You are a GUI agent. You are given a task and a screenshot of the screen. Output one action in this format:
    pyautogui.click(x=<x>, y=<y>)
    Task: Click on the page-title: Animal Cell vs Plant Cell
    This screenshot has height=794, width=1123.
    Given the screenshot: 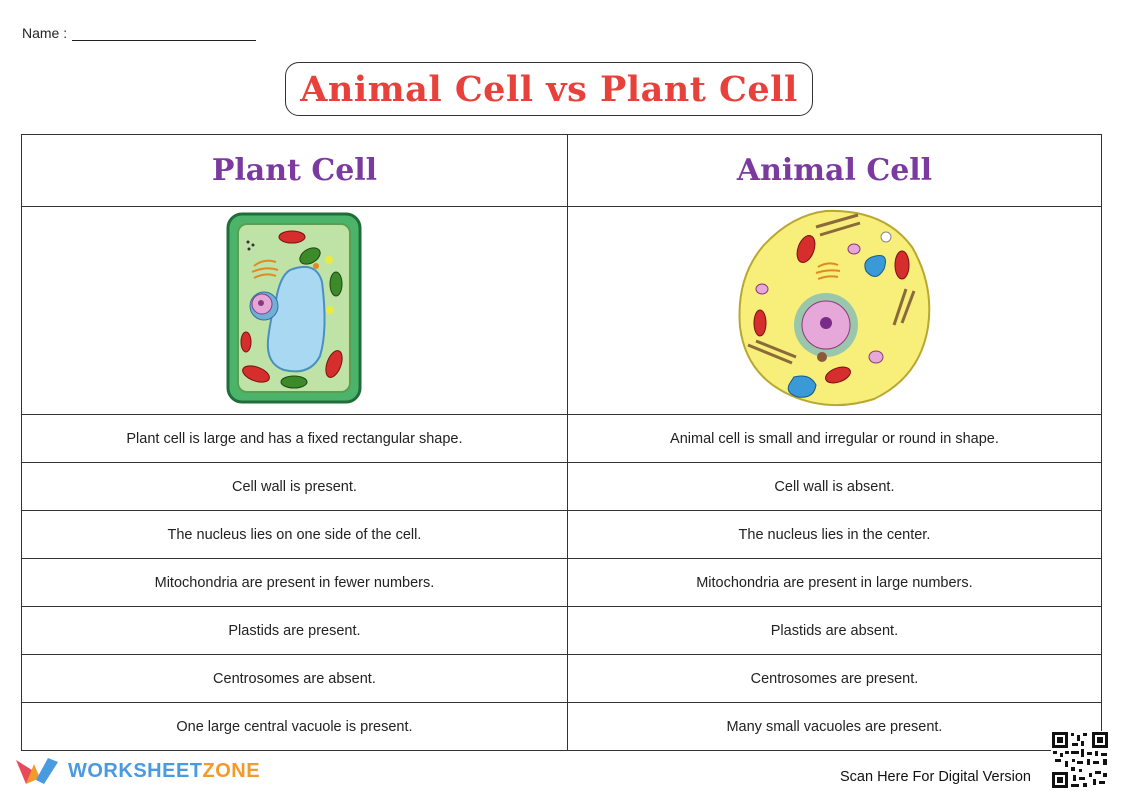 What is the action you would take?
    pyautogui.click(x=549, y=89)
    